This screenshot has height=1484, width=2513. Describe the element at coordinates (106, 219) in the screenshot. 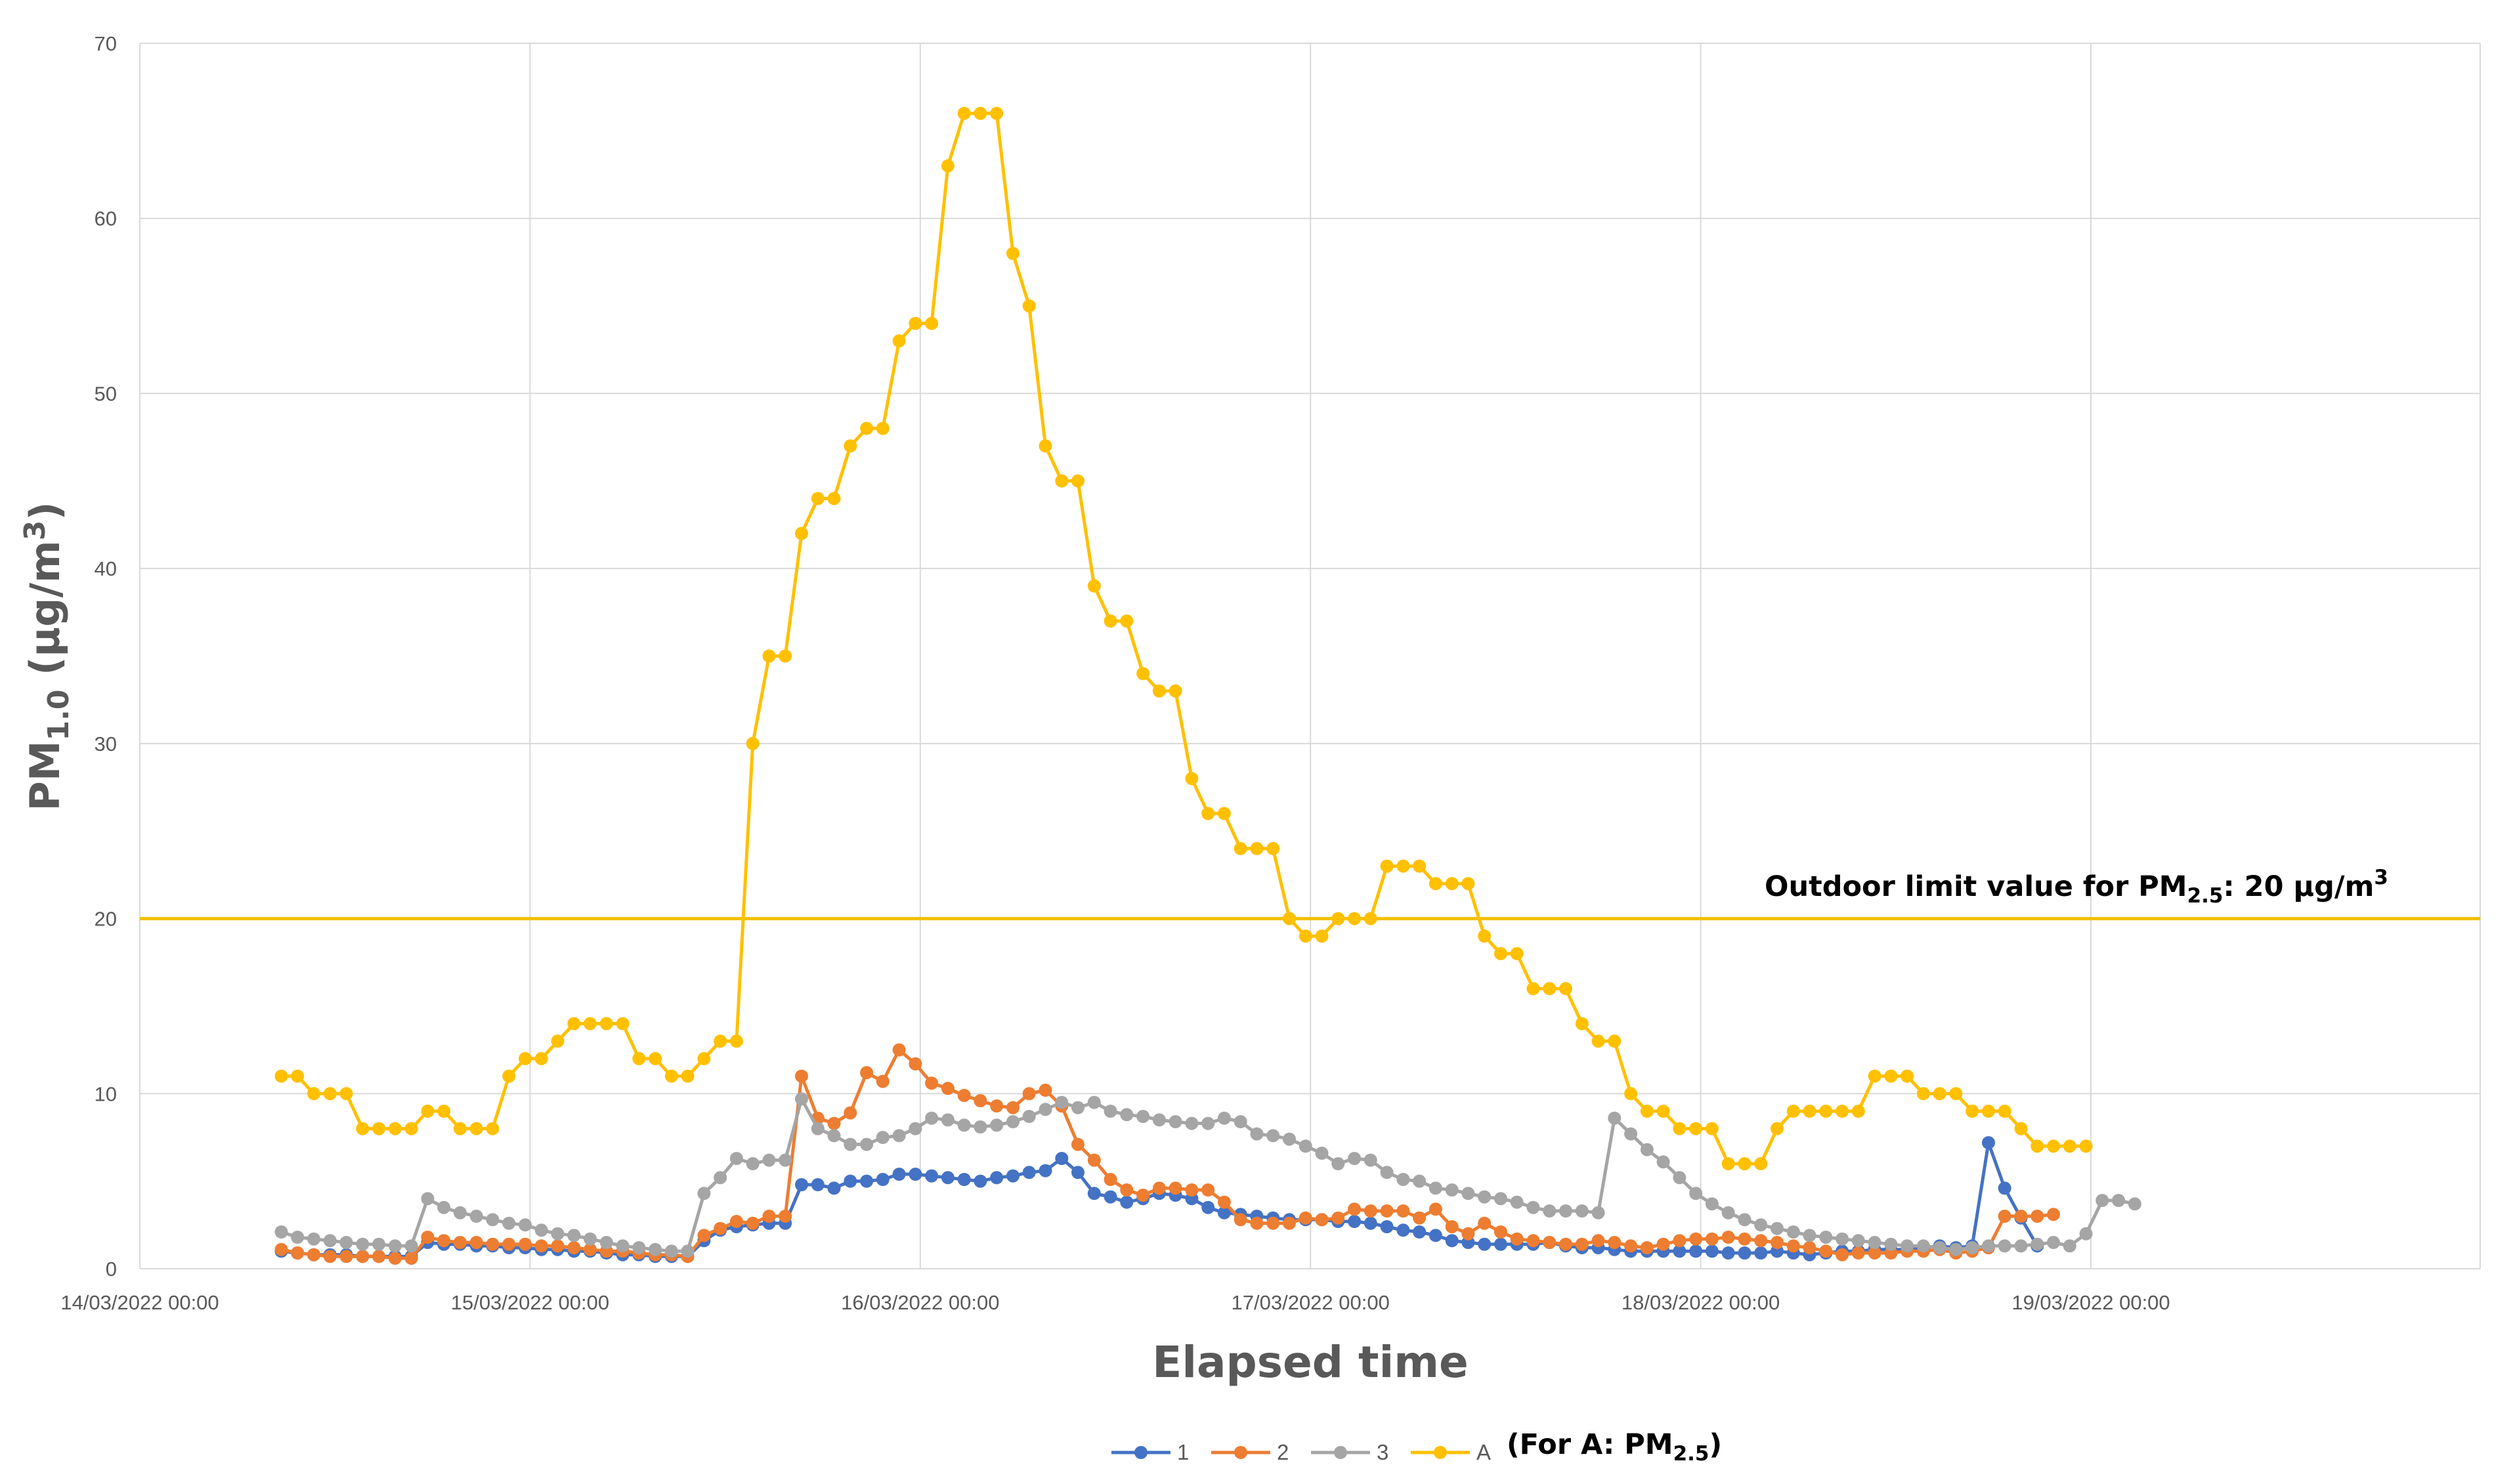

I see `y-tick-label: 60` at that location.